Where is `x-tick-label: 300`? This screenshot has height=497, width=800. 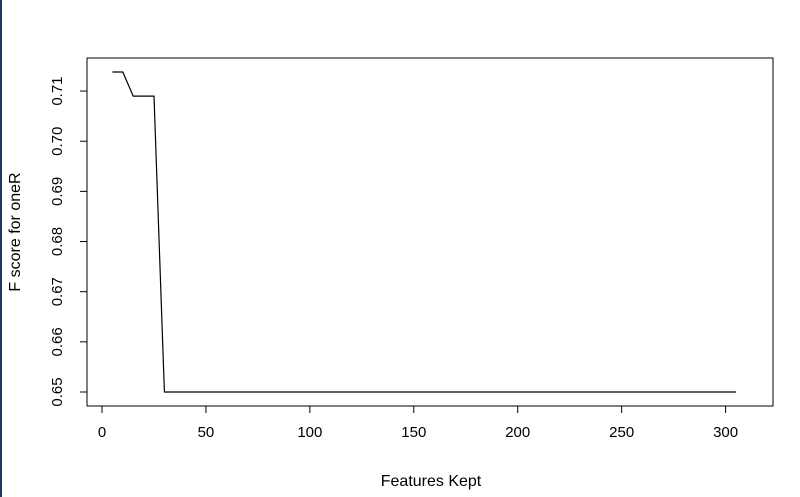 x-tick-label: 300 is located at coordinates (725, 432).